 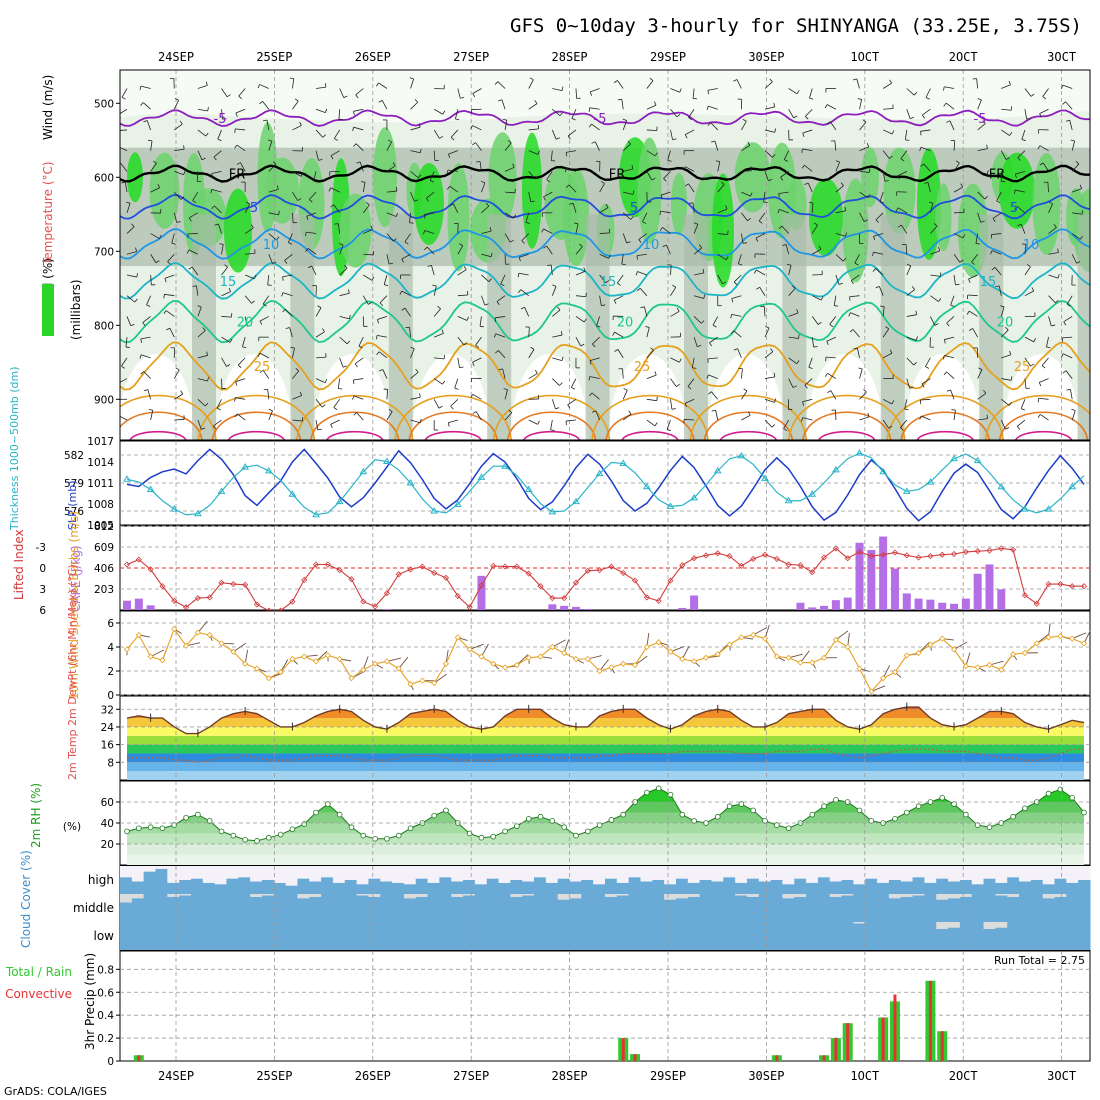 What do you see at coordinates (605, 908) in the screenshot?
I see `cloud-cover-cells` at bounding box center [605, 908].